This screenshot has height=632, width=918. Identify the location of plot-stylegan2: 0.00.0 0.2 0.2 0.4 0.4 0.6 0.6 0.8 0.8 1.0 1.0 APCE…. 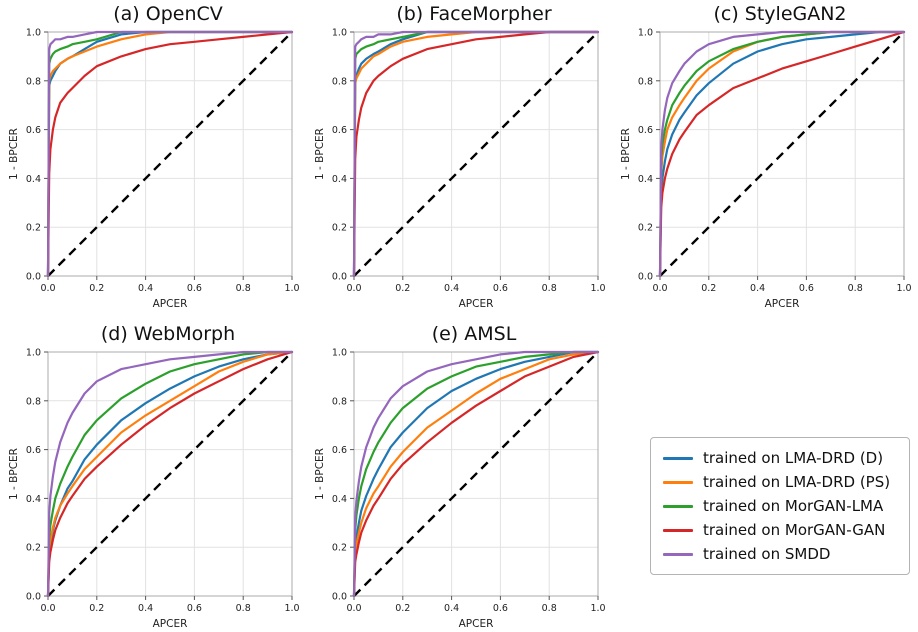
(766, 169).